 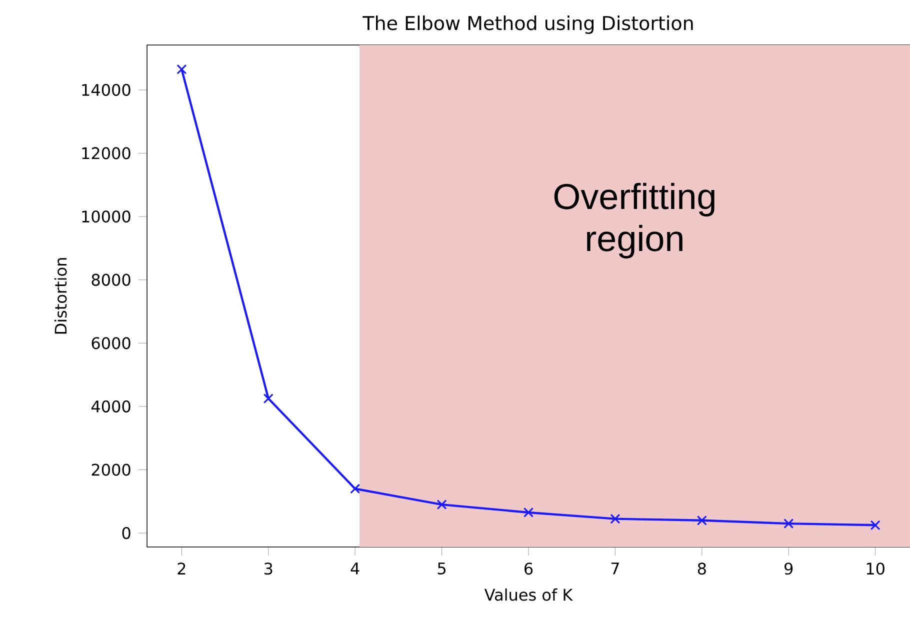 I want to click on x-tick-label: 7, so click(x=615, y=568).